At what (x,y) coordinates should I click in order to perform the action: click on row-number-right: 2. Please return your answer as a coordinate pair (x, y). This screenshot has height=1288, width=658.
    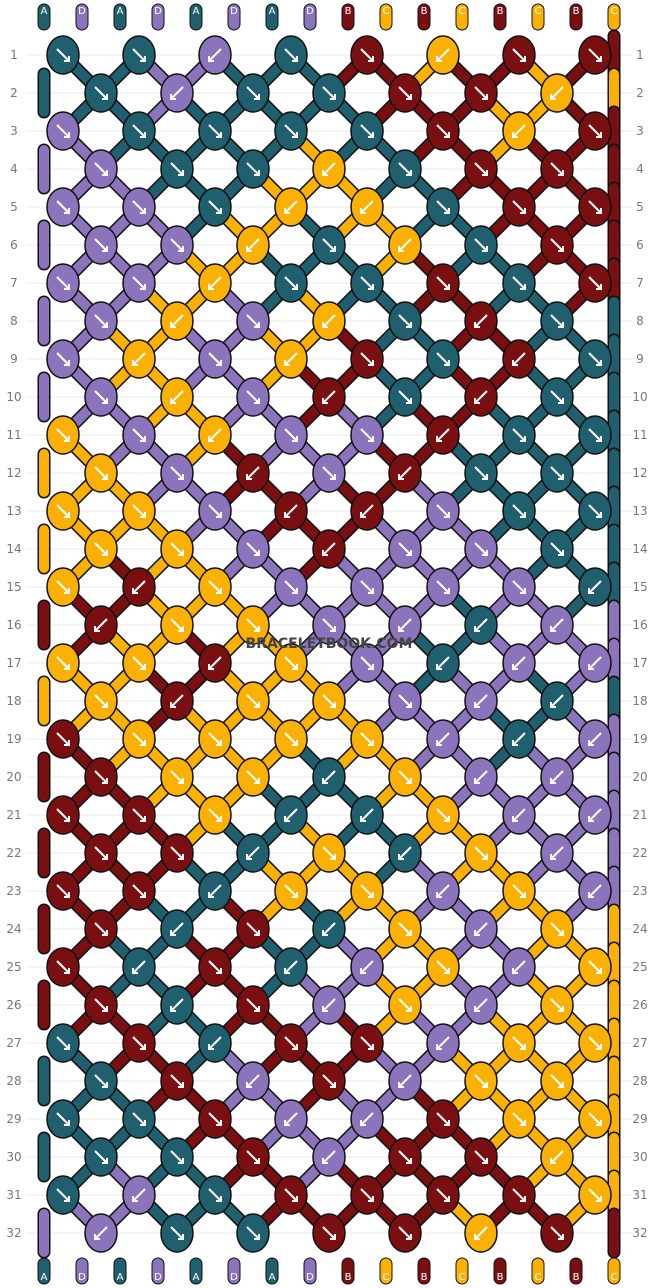
    Looking at the image, I should click on (640, 93).